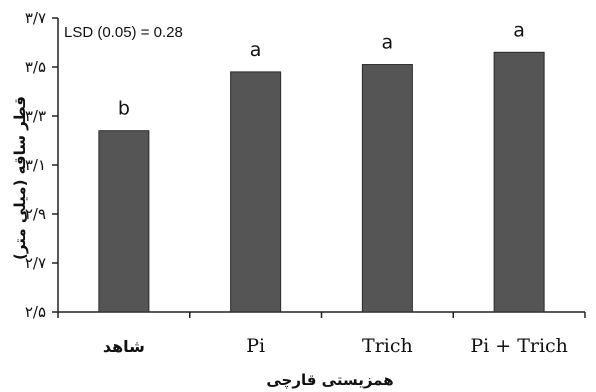 The image size is (596, 392). I want to click on y-tick-label: ۳/۷, so click(35, 18).